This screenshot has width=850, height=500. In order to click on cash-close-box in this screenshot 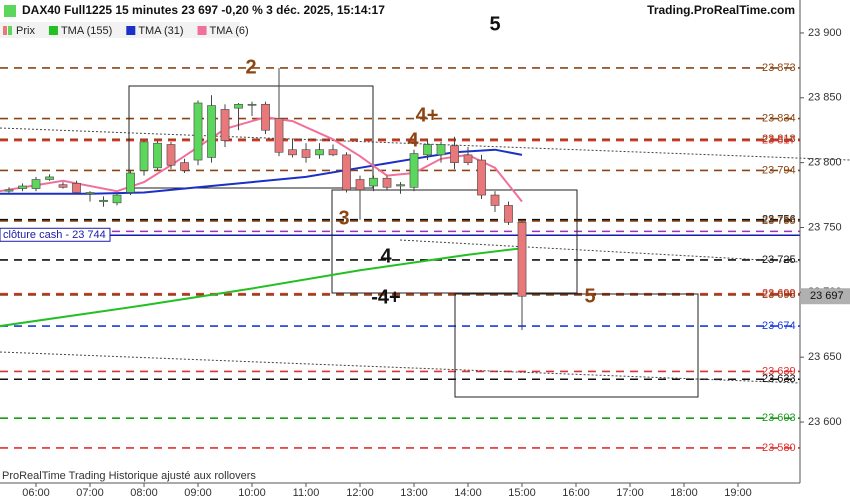, I will do `click(55, 234)`.